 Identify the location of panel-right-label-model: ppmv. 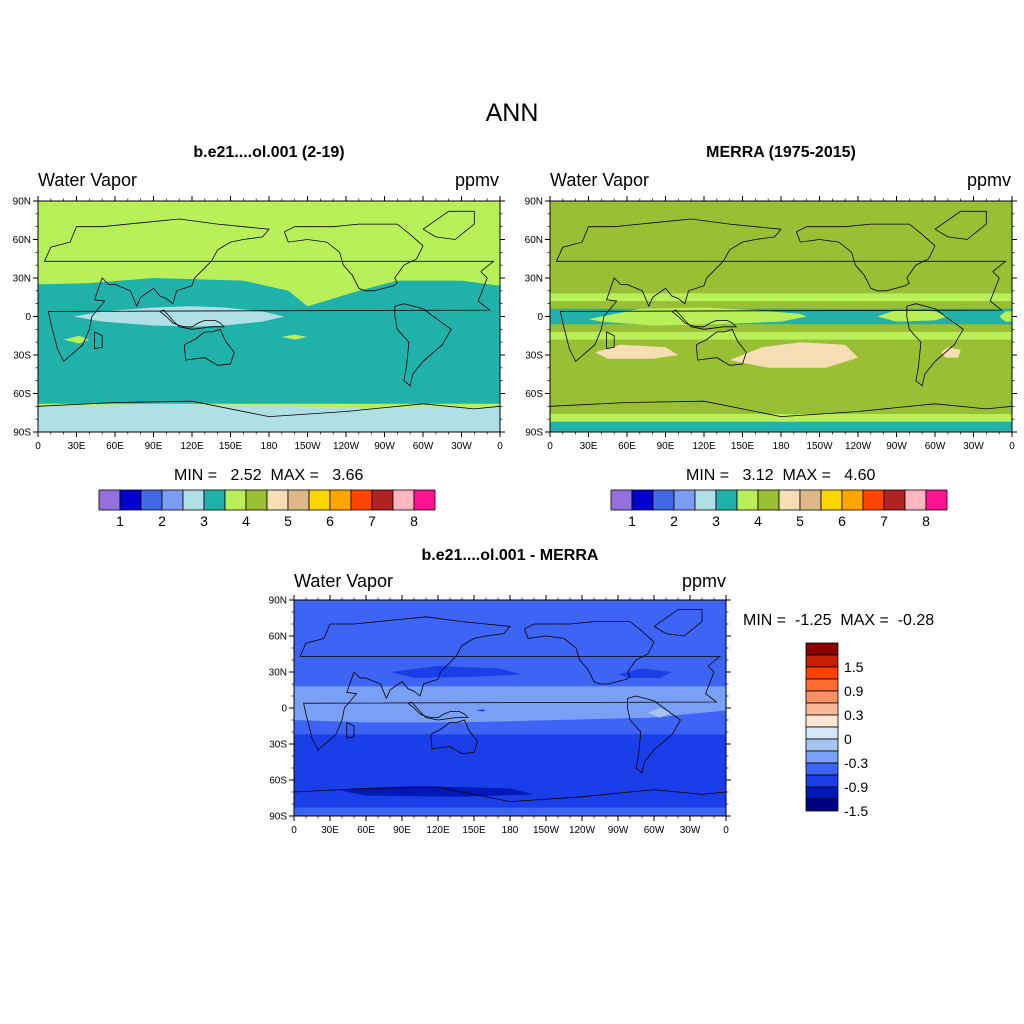
(477, 180).